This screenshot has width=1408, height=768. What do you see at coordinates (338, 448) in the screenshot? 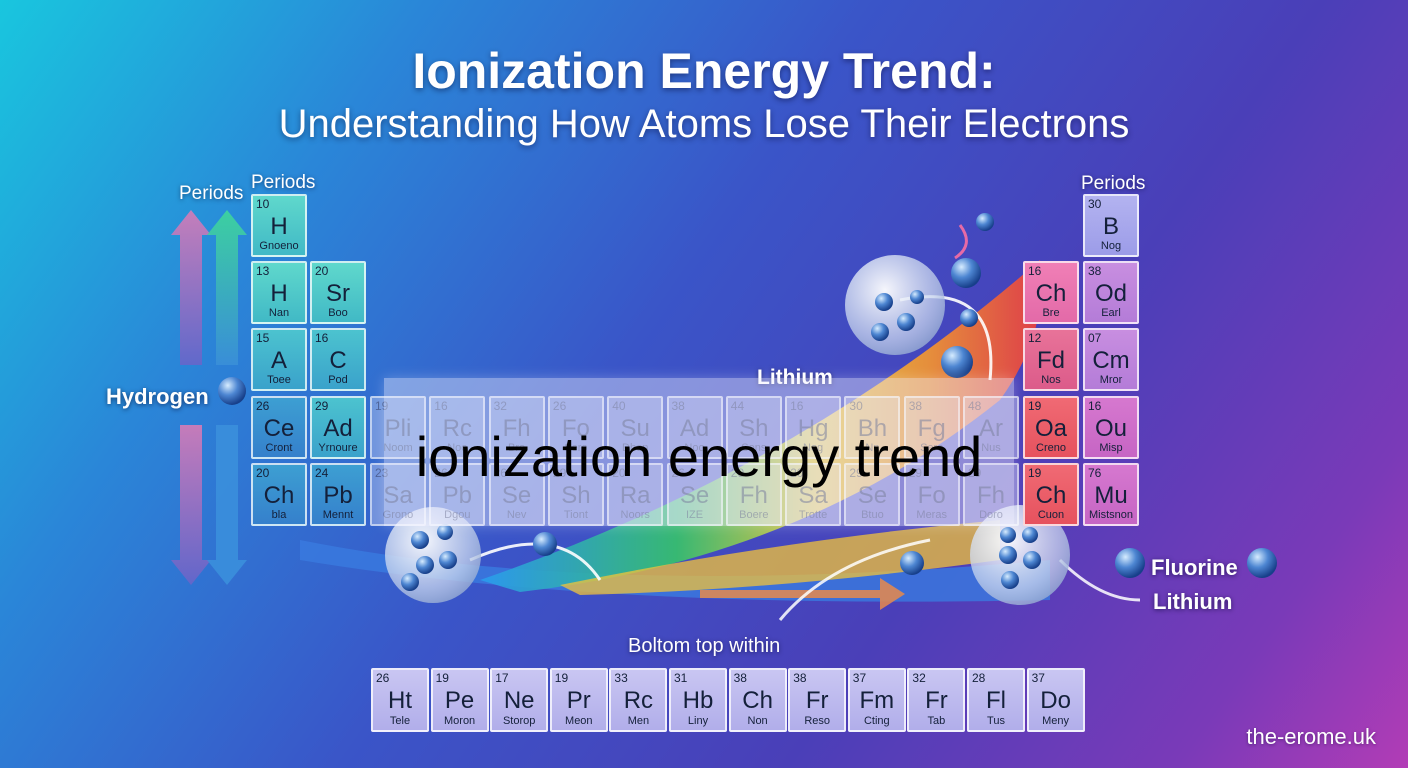
I see `element-name: Yrnoure` at bounding box center [338, 448].